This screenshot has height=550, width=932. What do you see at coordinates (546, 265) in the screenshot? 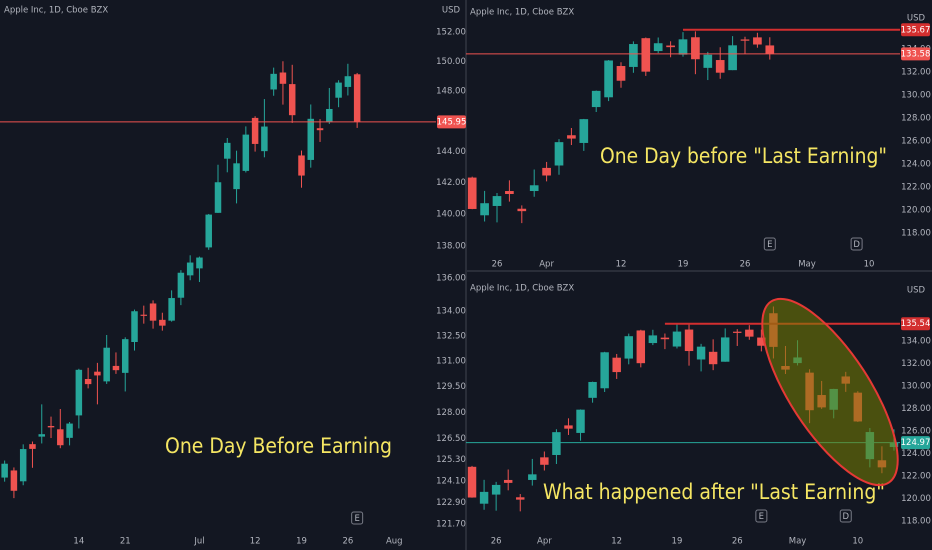
I see `x-tick-label: Apr` at bounding box center [546, 265].